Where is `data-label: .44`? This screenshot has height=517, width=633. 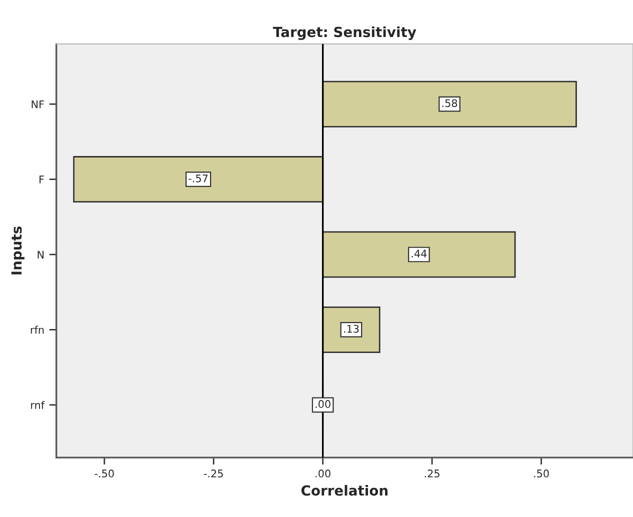
data-label: .44 is located at coordinates (419, 254).